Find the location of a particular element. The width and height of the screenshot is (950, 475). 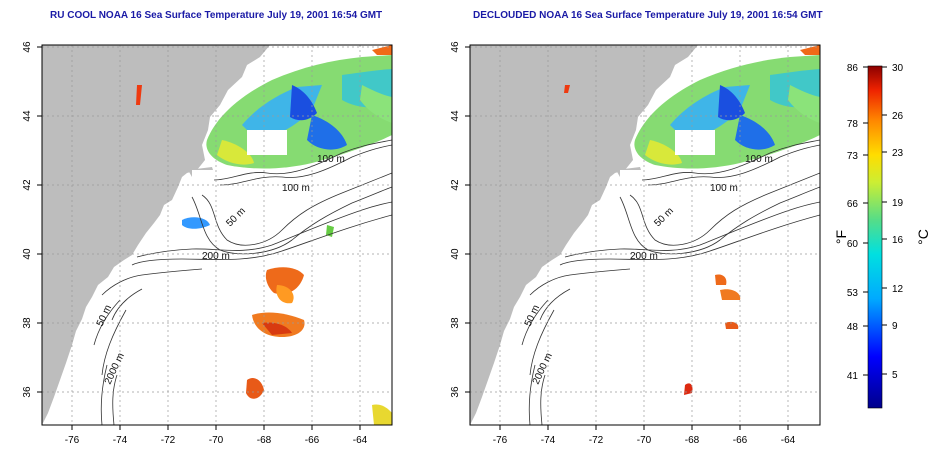

fahrenheit-tick: 60 is located at coordinates (853, 244).